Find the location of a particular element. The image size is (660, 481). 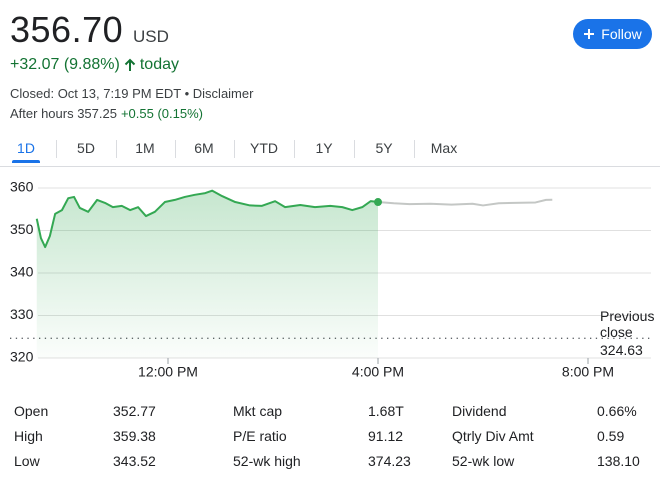

stat-value: 91.12 is located at coordinates (386, 436).